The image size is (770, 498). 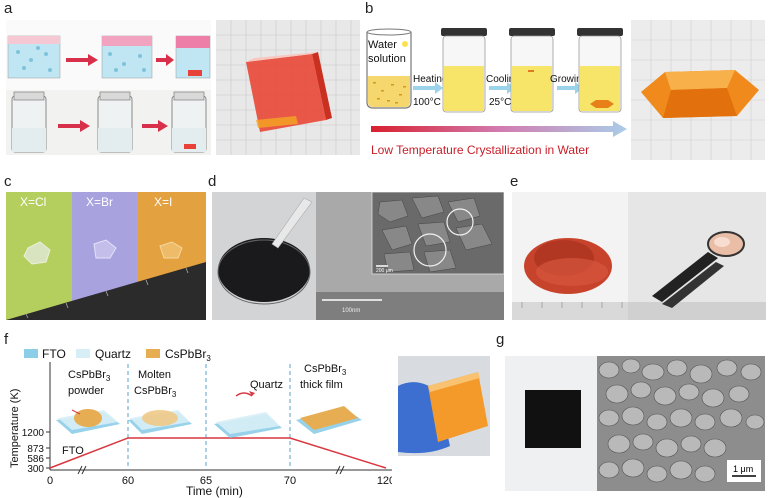 What do you see at coordinates (35, 469) in the screenshot?
I see `y-tick-label-3: 300` at bounding box center [35, 469].